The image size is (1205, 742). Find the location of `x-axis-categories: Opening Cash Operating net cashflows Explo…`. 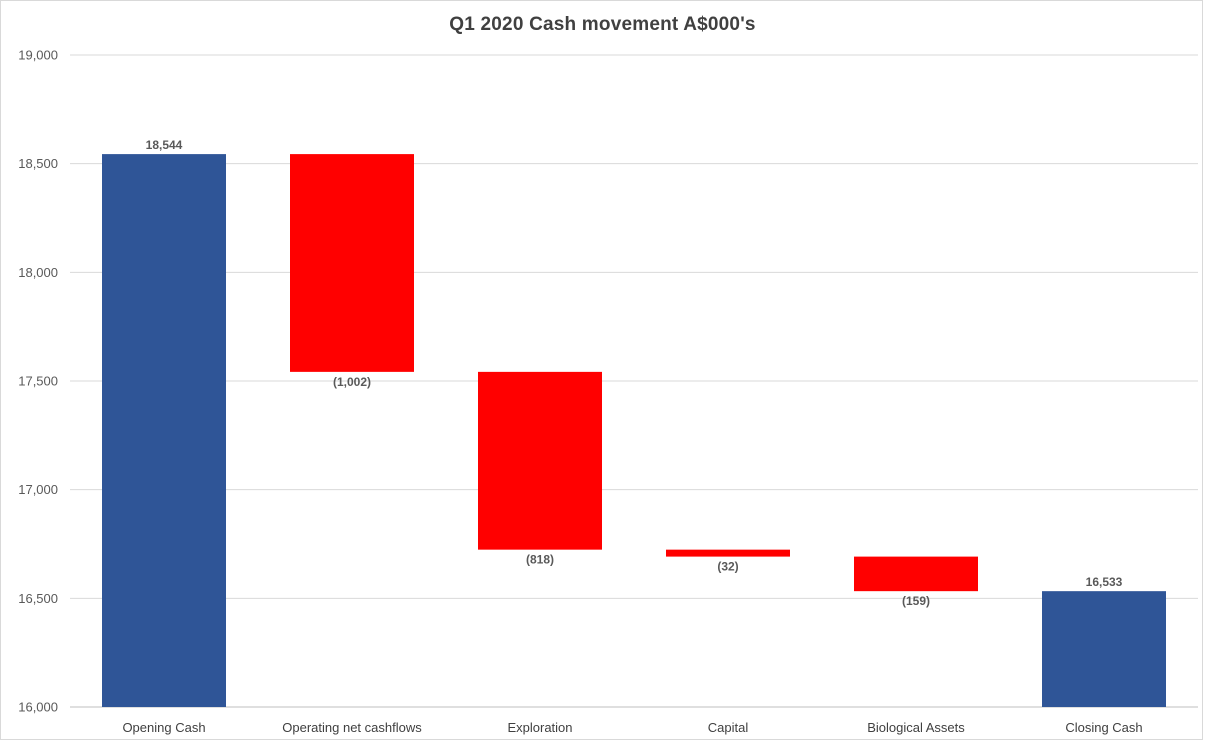

x-axis-categories: Opening Cash Operating net cashflows Explo… is located at coordinates (632, 727).